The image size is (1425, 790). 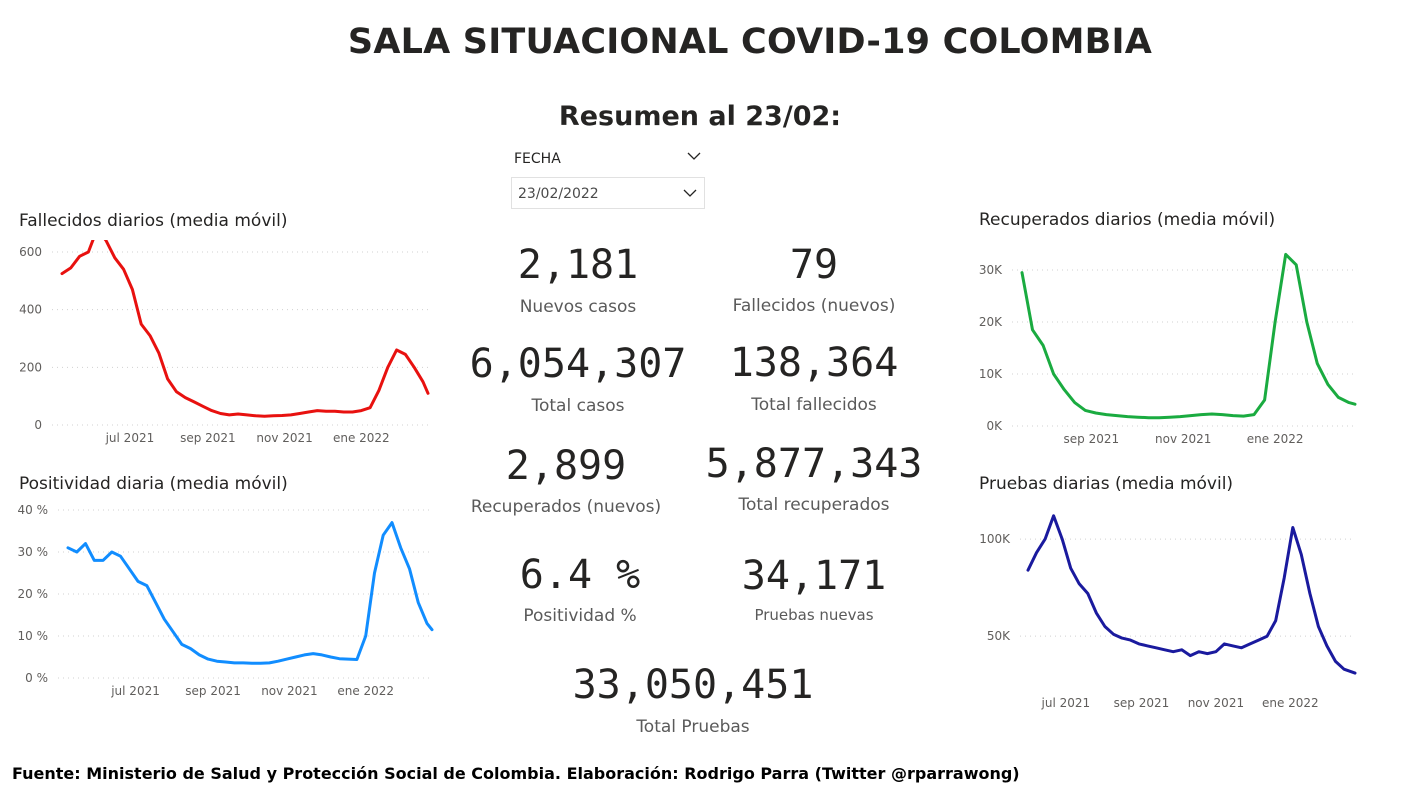 I want to click on y-tick-label: 100K, so click(x=995, y=539).